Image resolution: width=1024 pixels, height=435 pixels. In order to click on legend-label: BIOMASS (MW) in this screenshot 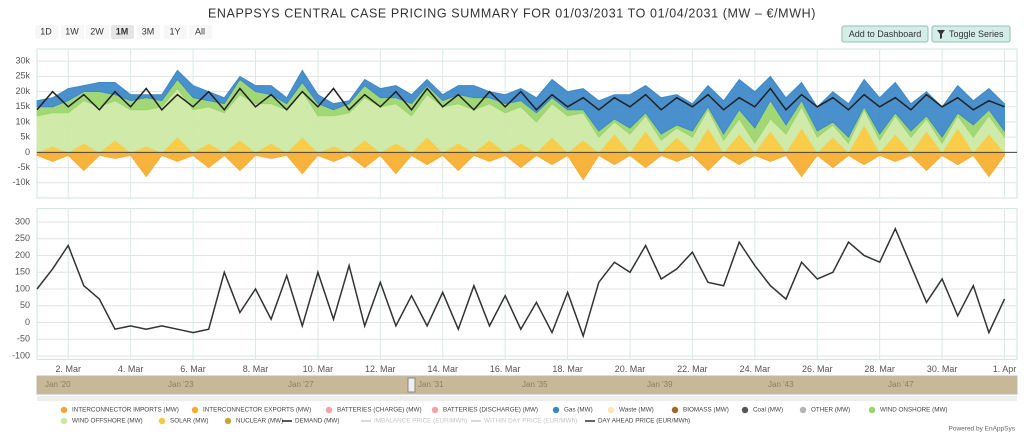, I will do `click(706, 410)`.